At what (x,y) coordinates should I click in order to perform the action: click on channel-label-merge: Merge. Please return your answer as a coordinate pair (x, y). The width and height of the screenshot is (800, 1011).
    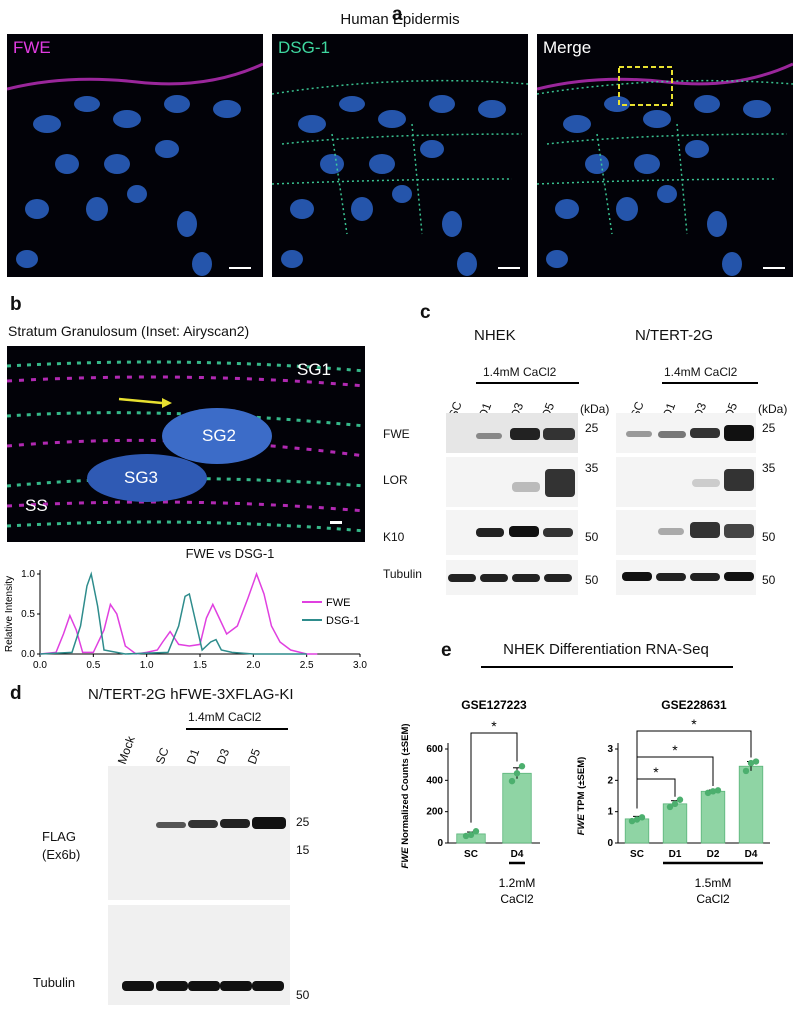
    Looking at the image, I should click on (567, 47).